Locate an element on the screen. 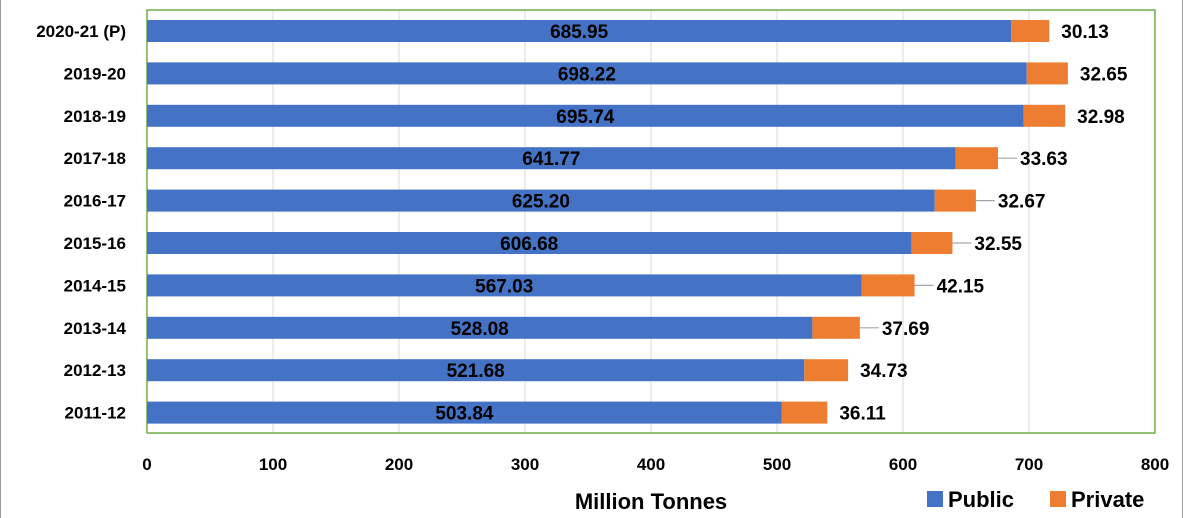  category-label: 2012-13 is located at coordinates (95, 370).